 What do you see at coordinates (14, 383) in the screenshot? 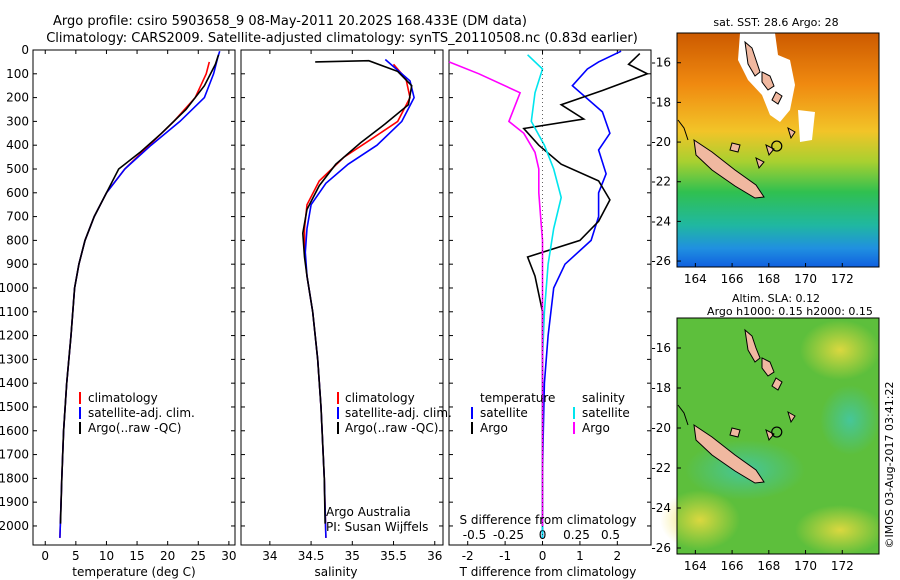
I see `depth-tick-label: 1400` at bounding box center [14, 383].